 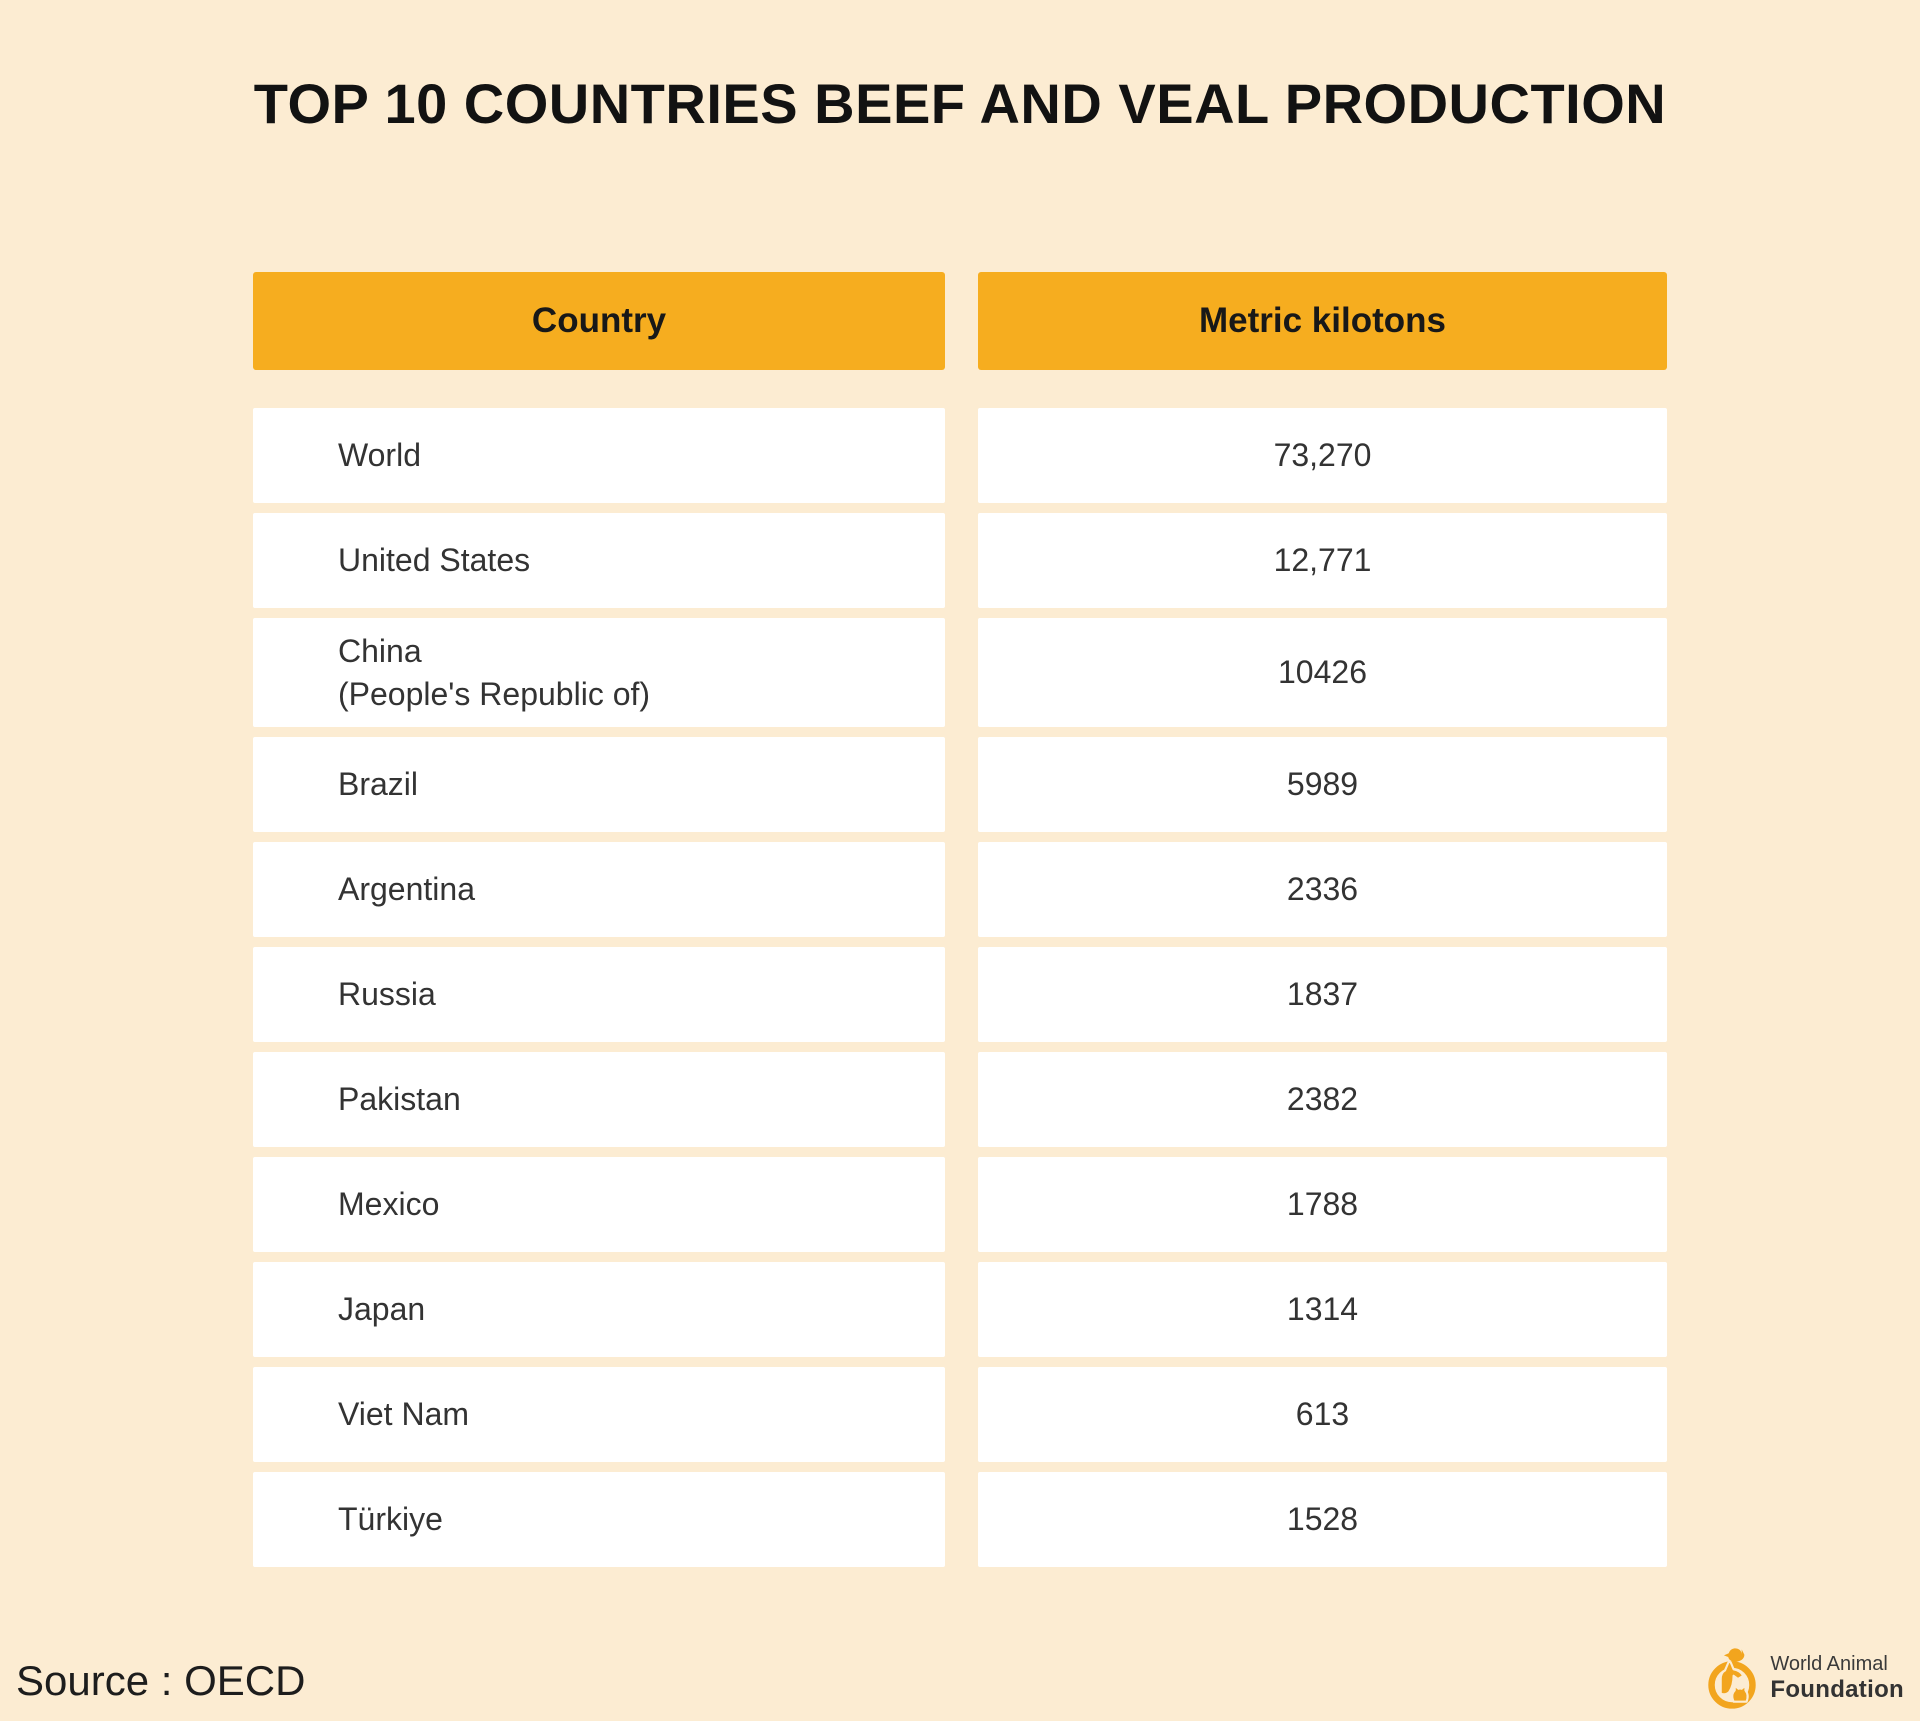 I want to click on world-animal-foundation-logo: World Animal Foundation, so click(x=1804, y=1678).